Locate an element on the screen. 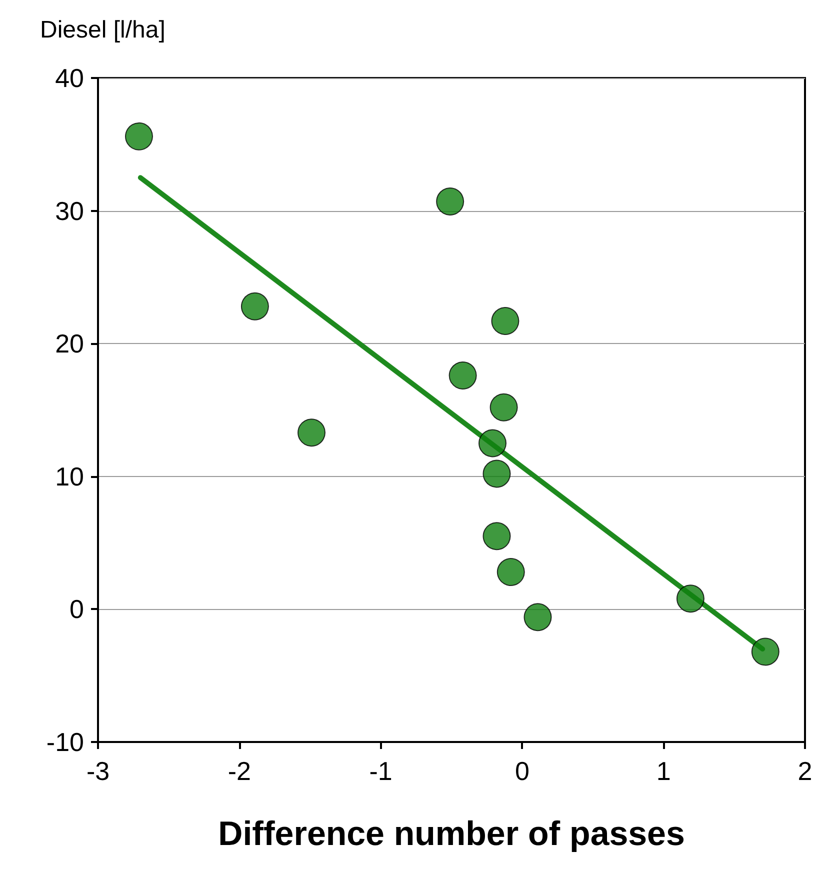  y-tick-label: 30 is located at coordinates (69, 211).